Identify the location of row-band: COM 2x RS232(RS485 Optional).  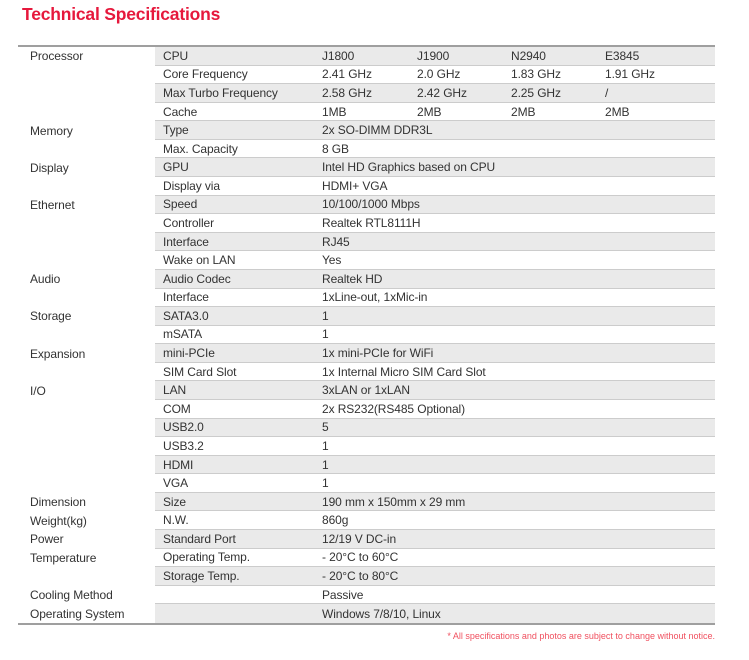
(435, 409).